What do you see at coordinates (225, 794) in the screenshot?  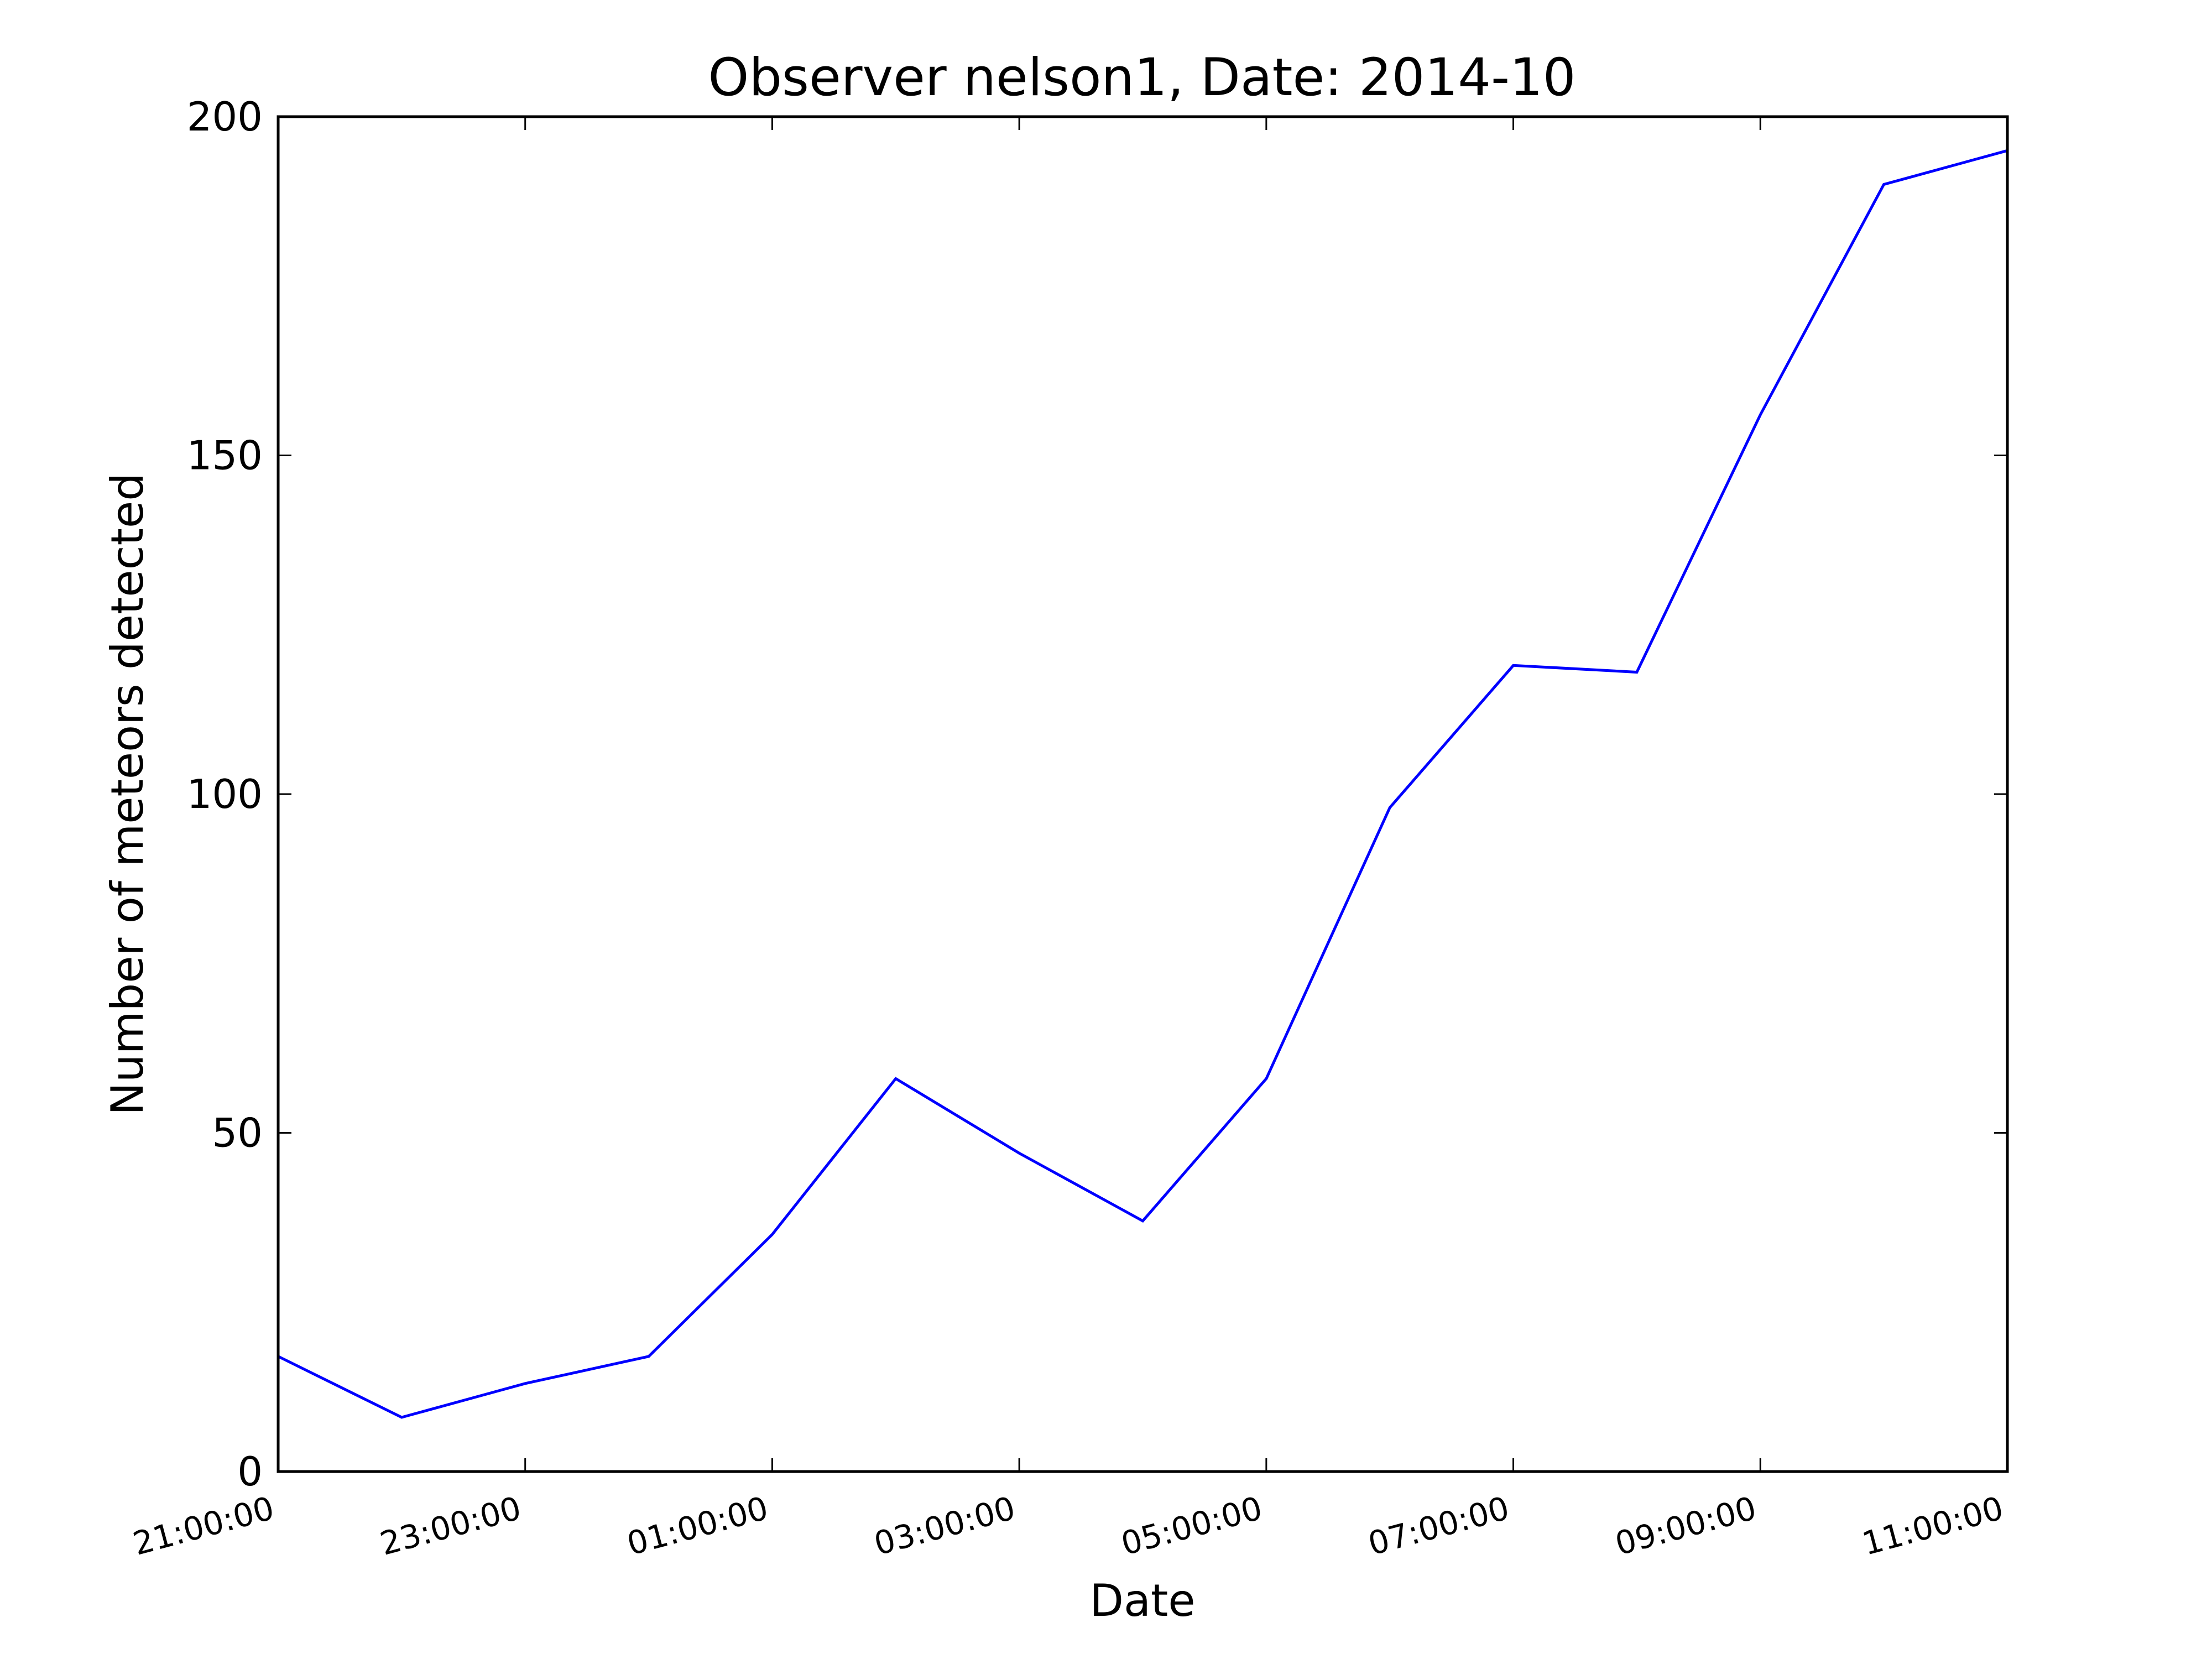 I see `ytick-label-2: 100` at bounding box center [225, 794].